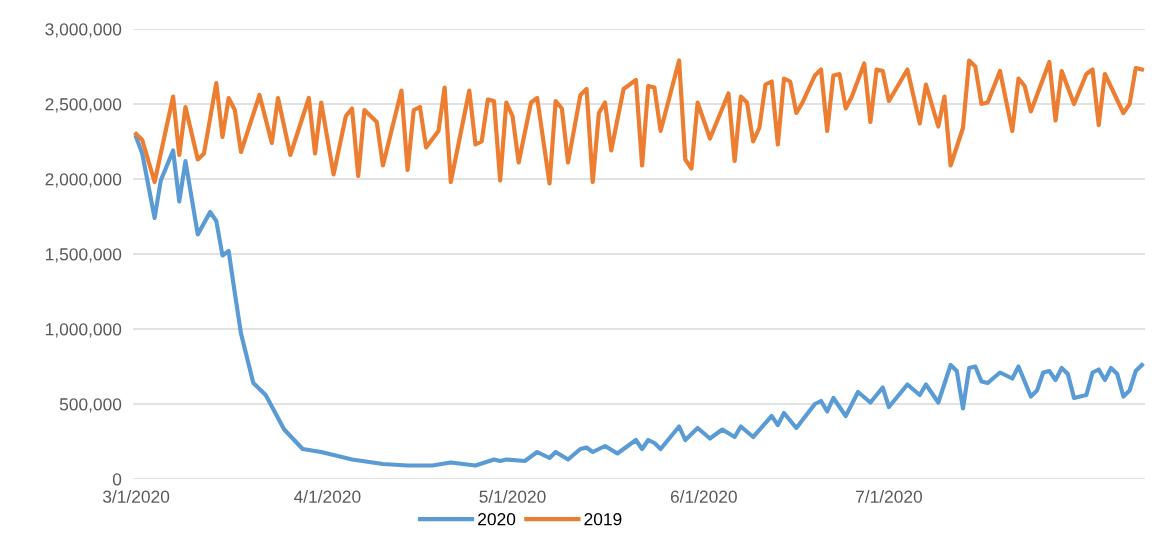  Describe the element at coordinates (117, 479) in the screenshot. I see `y-tick-label: 0` at that location.